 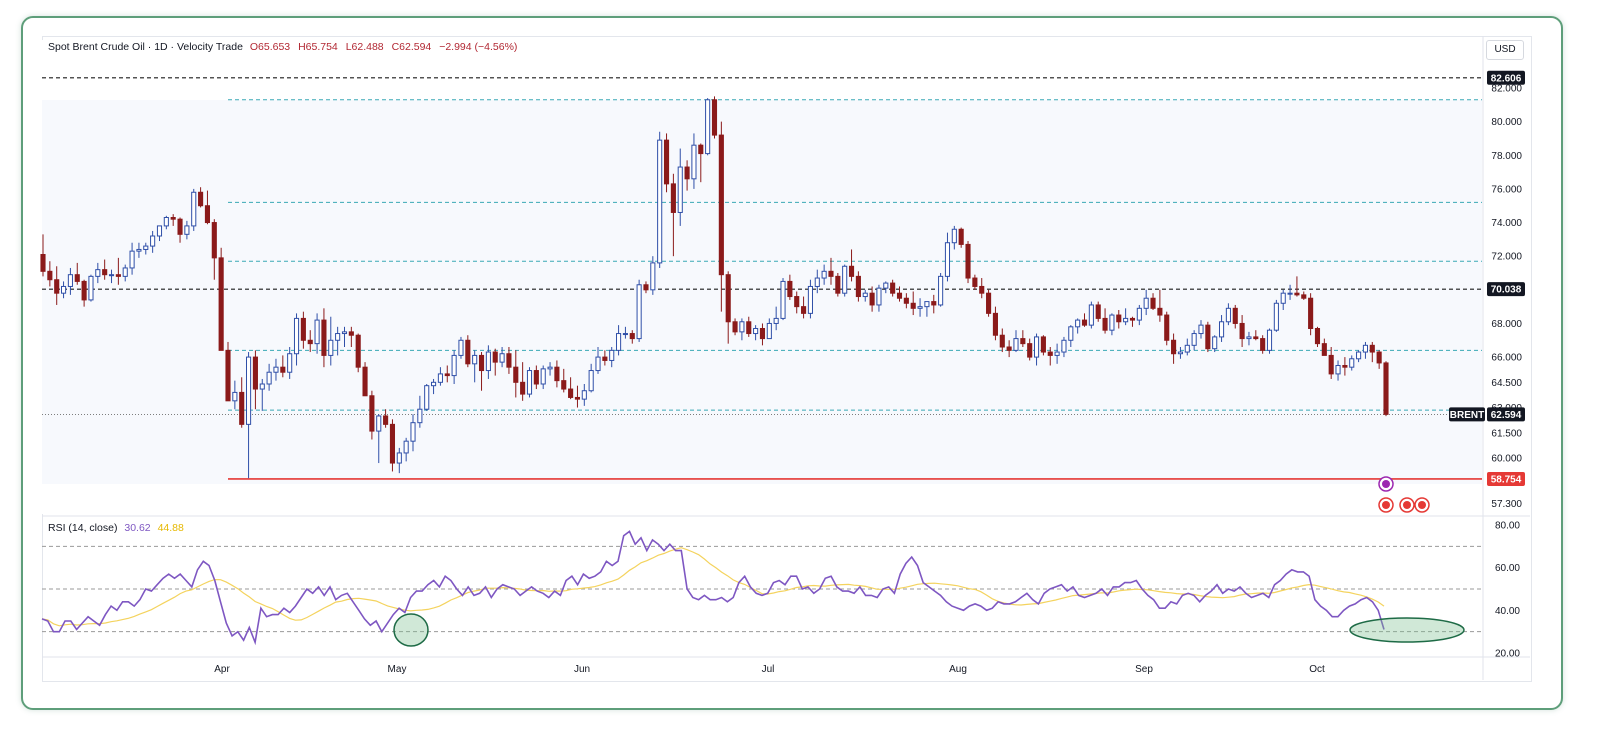 What do you see at coordinates (1467, 414) in the screenshot?
I see `symbol-tag-current-bg` at bounding box center [1467, 414].